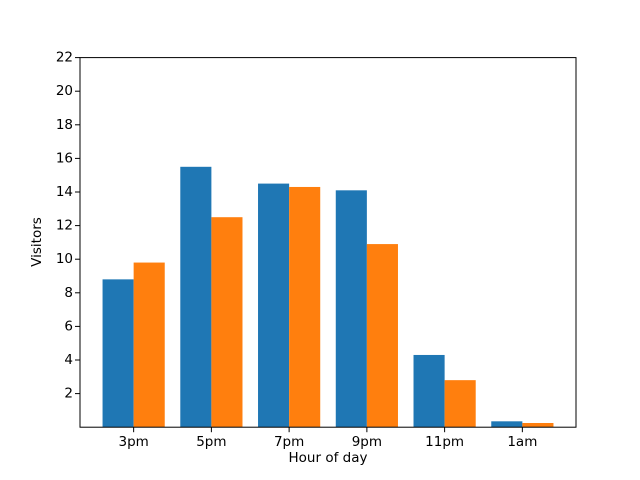  I want to click on bar-7pm-series1, so click(305, 307).